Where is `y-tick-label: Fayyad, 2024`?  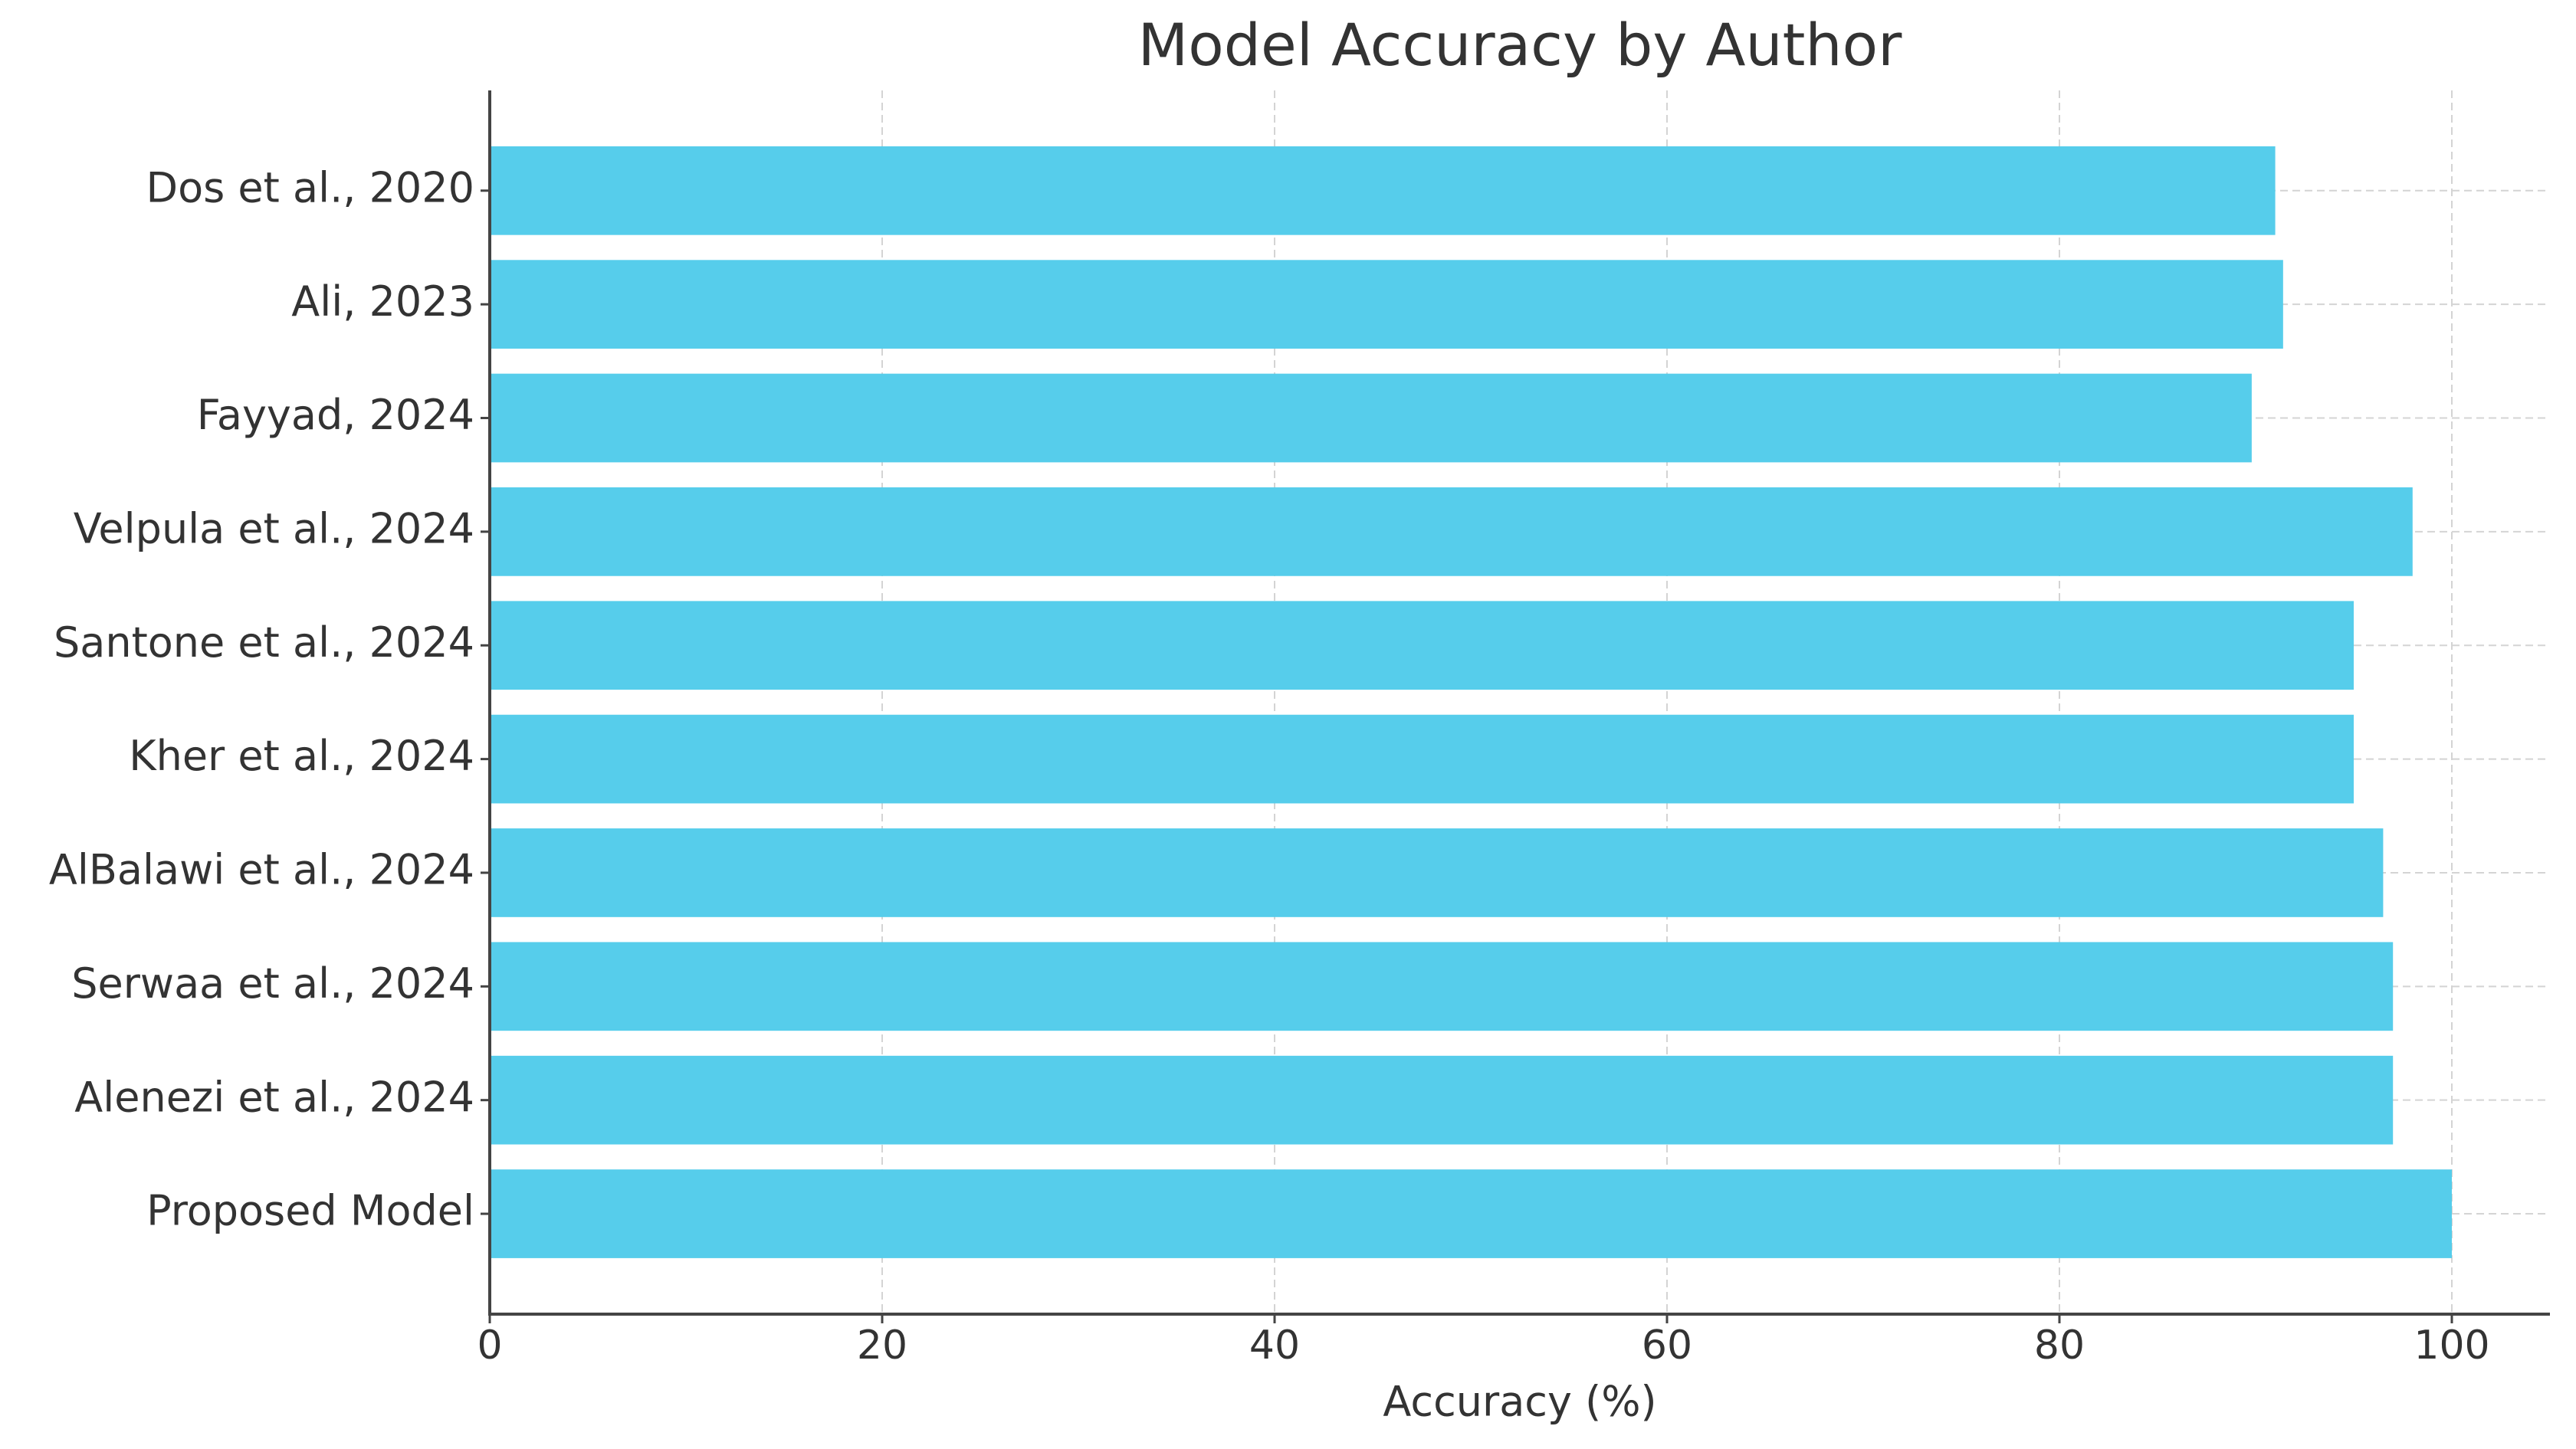
y-tick-label: Fayyad, 2024 is located at coordinates (335, 415).